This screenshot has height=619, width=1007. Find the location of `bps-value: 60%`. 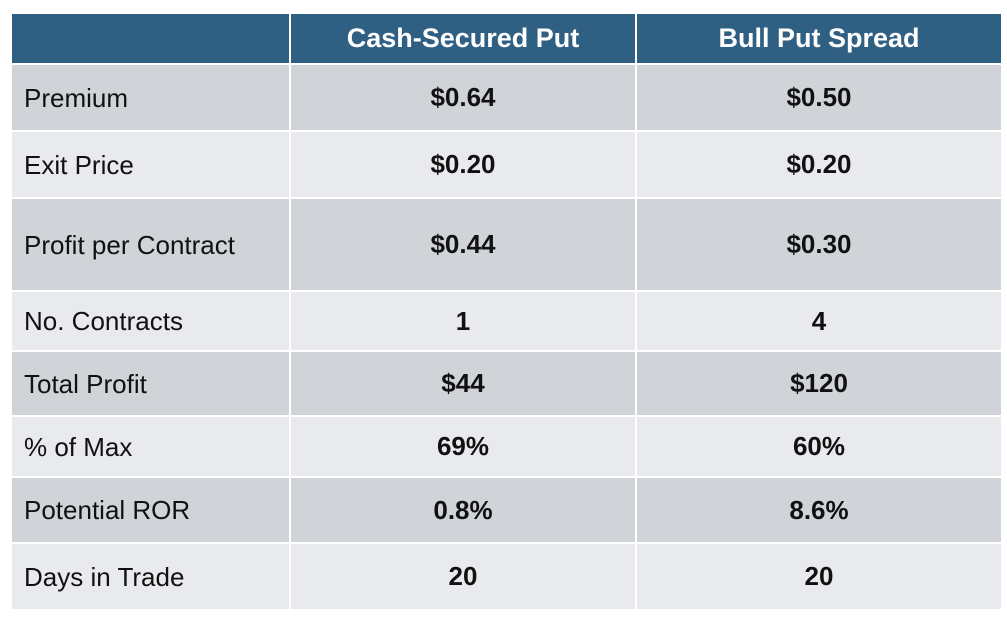

bps-value: 60% is located at coordinates (819, 446).